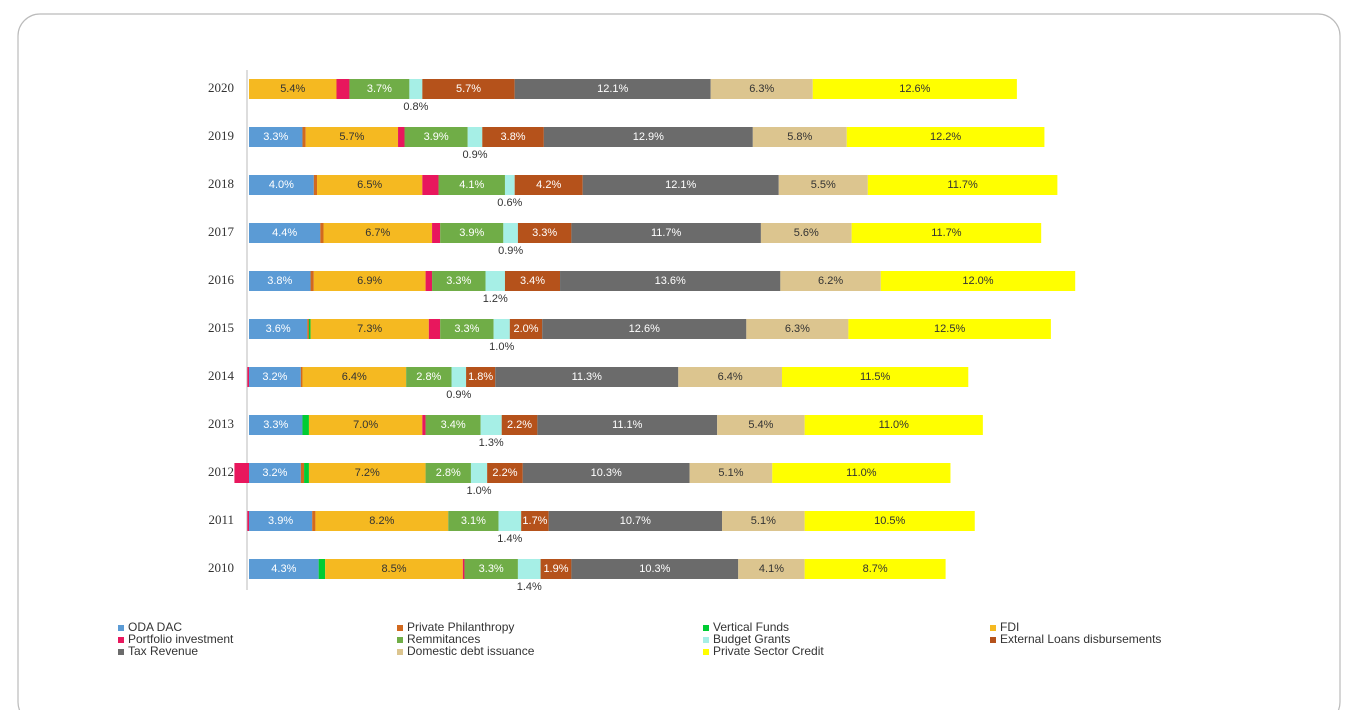 Image resolution: width=1358 pixels, height=710 pixels. Describe the element at coordinates (369, 281) in the screenshot. I see `value-label: 6.9%` at that location.